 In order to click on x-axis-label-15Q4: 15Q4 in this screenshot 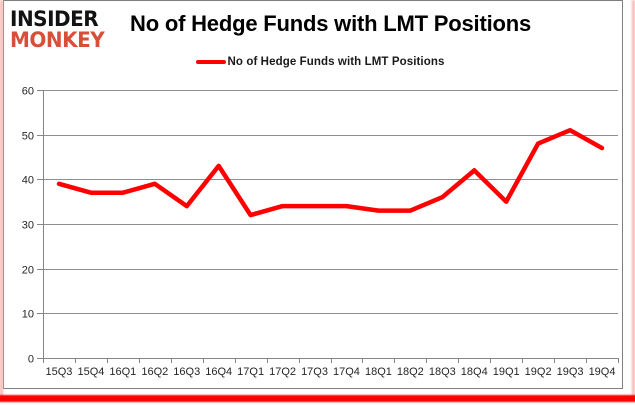, I will do `click(90, 372)`.